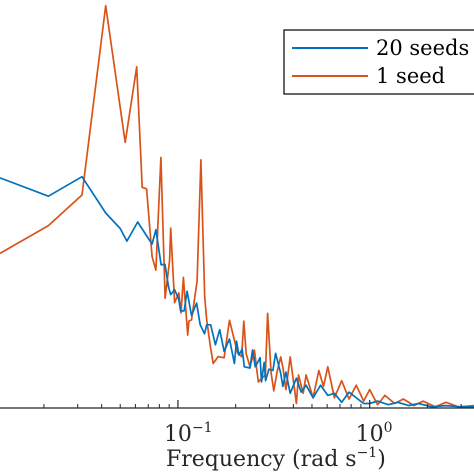  I want to click on x-tick-label-0: 10⁻¹, so click(188, 433).